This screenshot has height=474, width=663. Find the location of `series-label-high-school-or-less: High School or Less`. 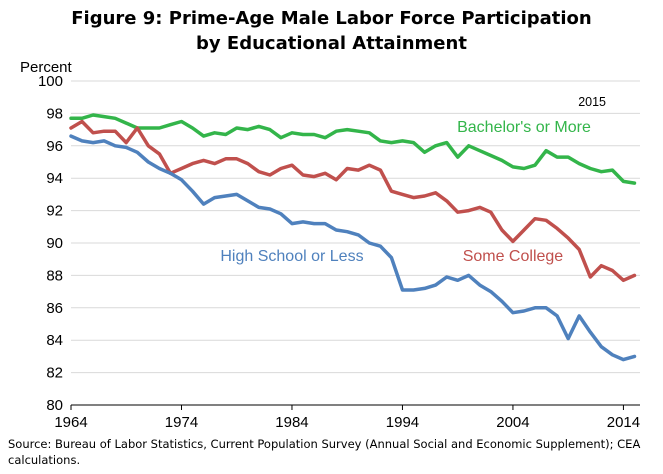

series-label-high-school-or-less: High School or Less is located at coordinates (291, 256).